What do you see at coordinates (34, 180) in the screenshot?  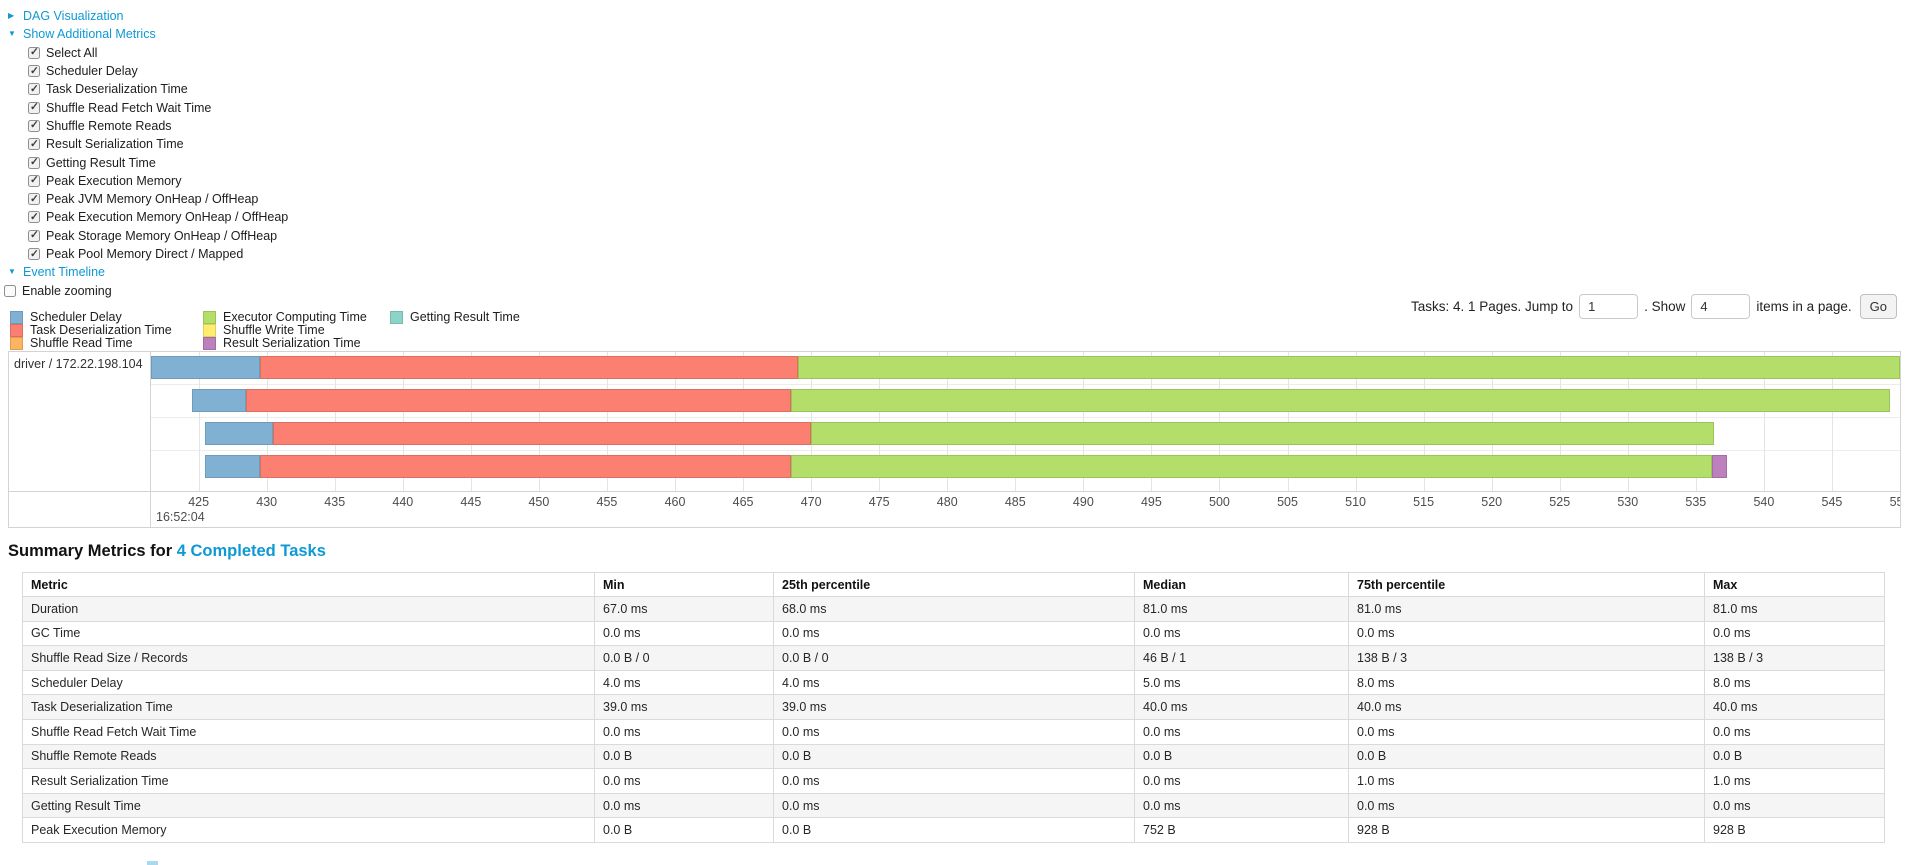 I see `checkbox-peak-execution-memory` at bounding box center [34, 180].